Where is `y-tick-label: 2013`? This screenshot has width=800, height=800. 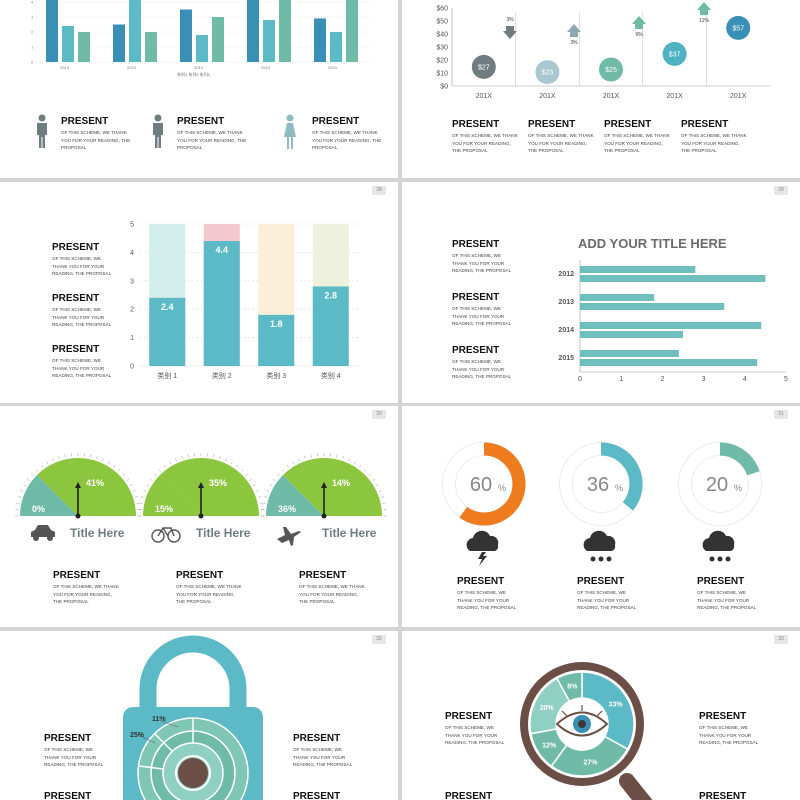
y-tick-label: 2013 is located at coordinates (566, 302).